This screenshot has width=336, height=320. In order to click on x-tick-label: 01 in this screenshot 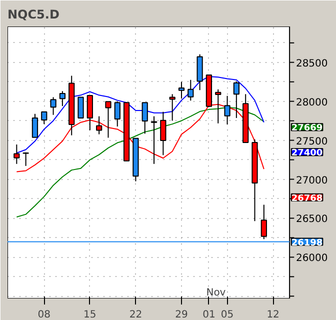, I will do `click(209, 315)`.